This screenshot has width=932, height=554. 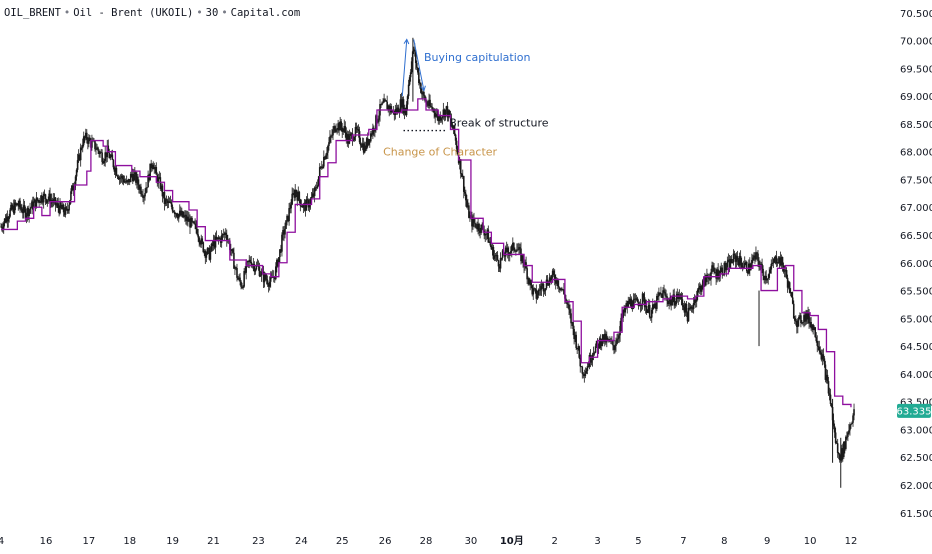 I want to click on x-tick-label: 10月, so click(x=512, y=541).